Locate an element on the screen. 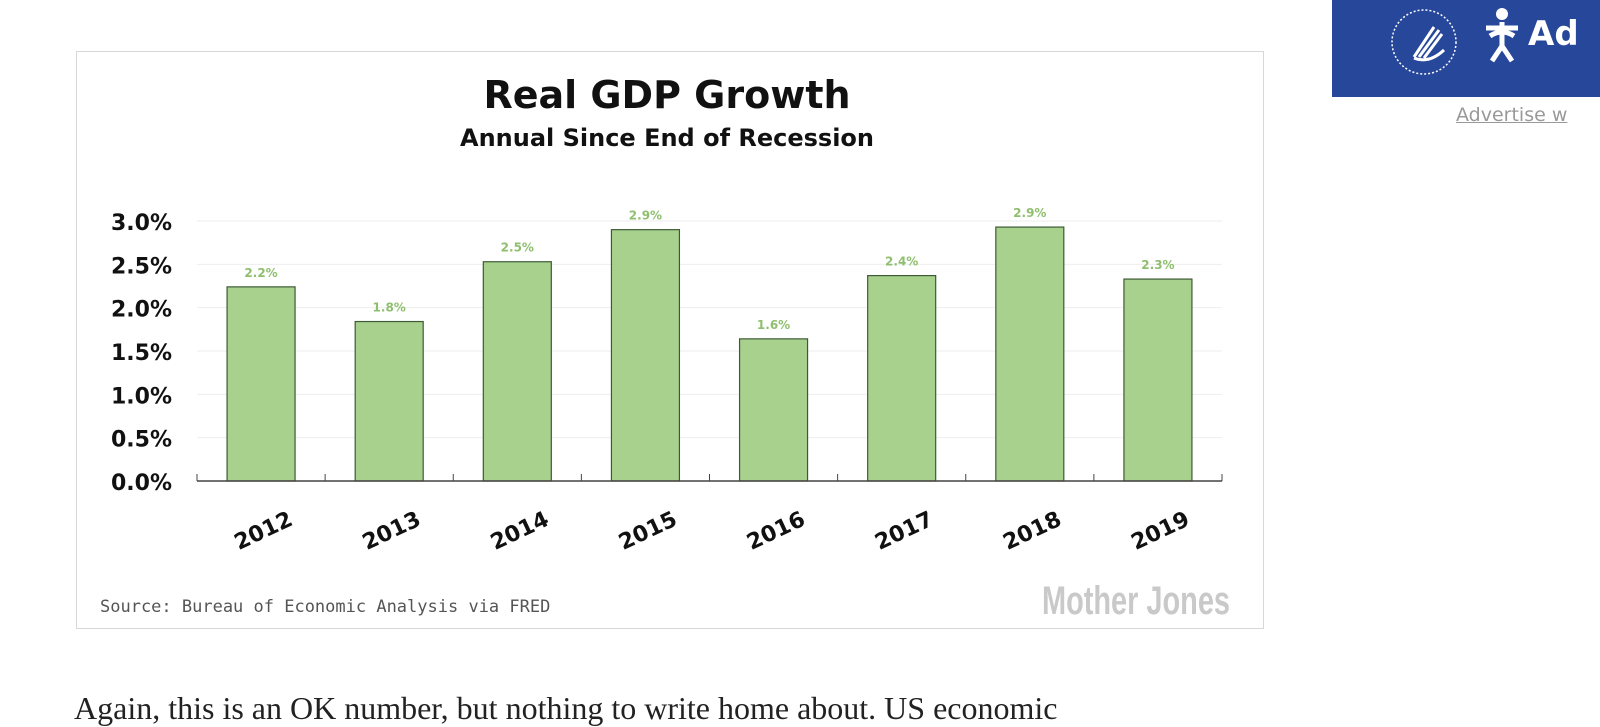 Image resolution: width=1600 pixels, height=727 pixels. bar-2017 is located at coordinates (902, 378).